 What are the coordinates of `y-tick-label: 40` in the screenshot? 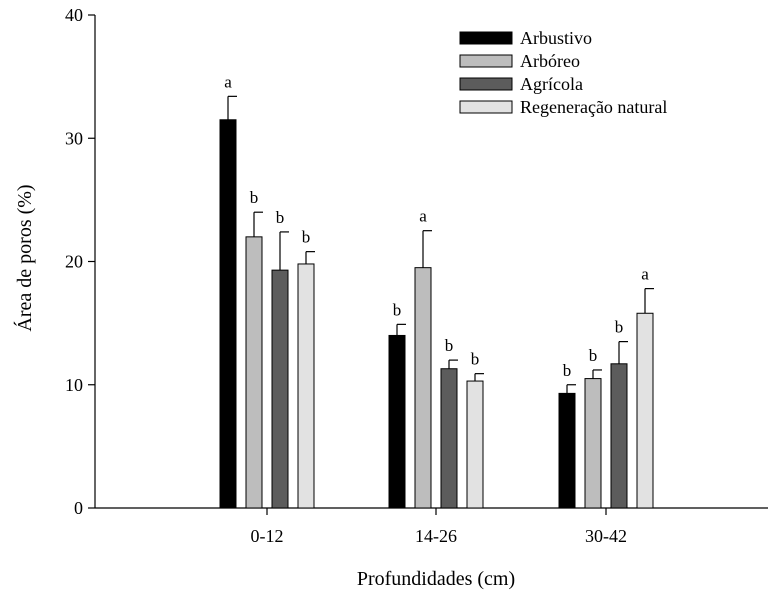 It's located at (74, 15).